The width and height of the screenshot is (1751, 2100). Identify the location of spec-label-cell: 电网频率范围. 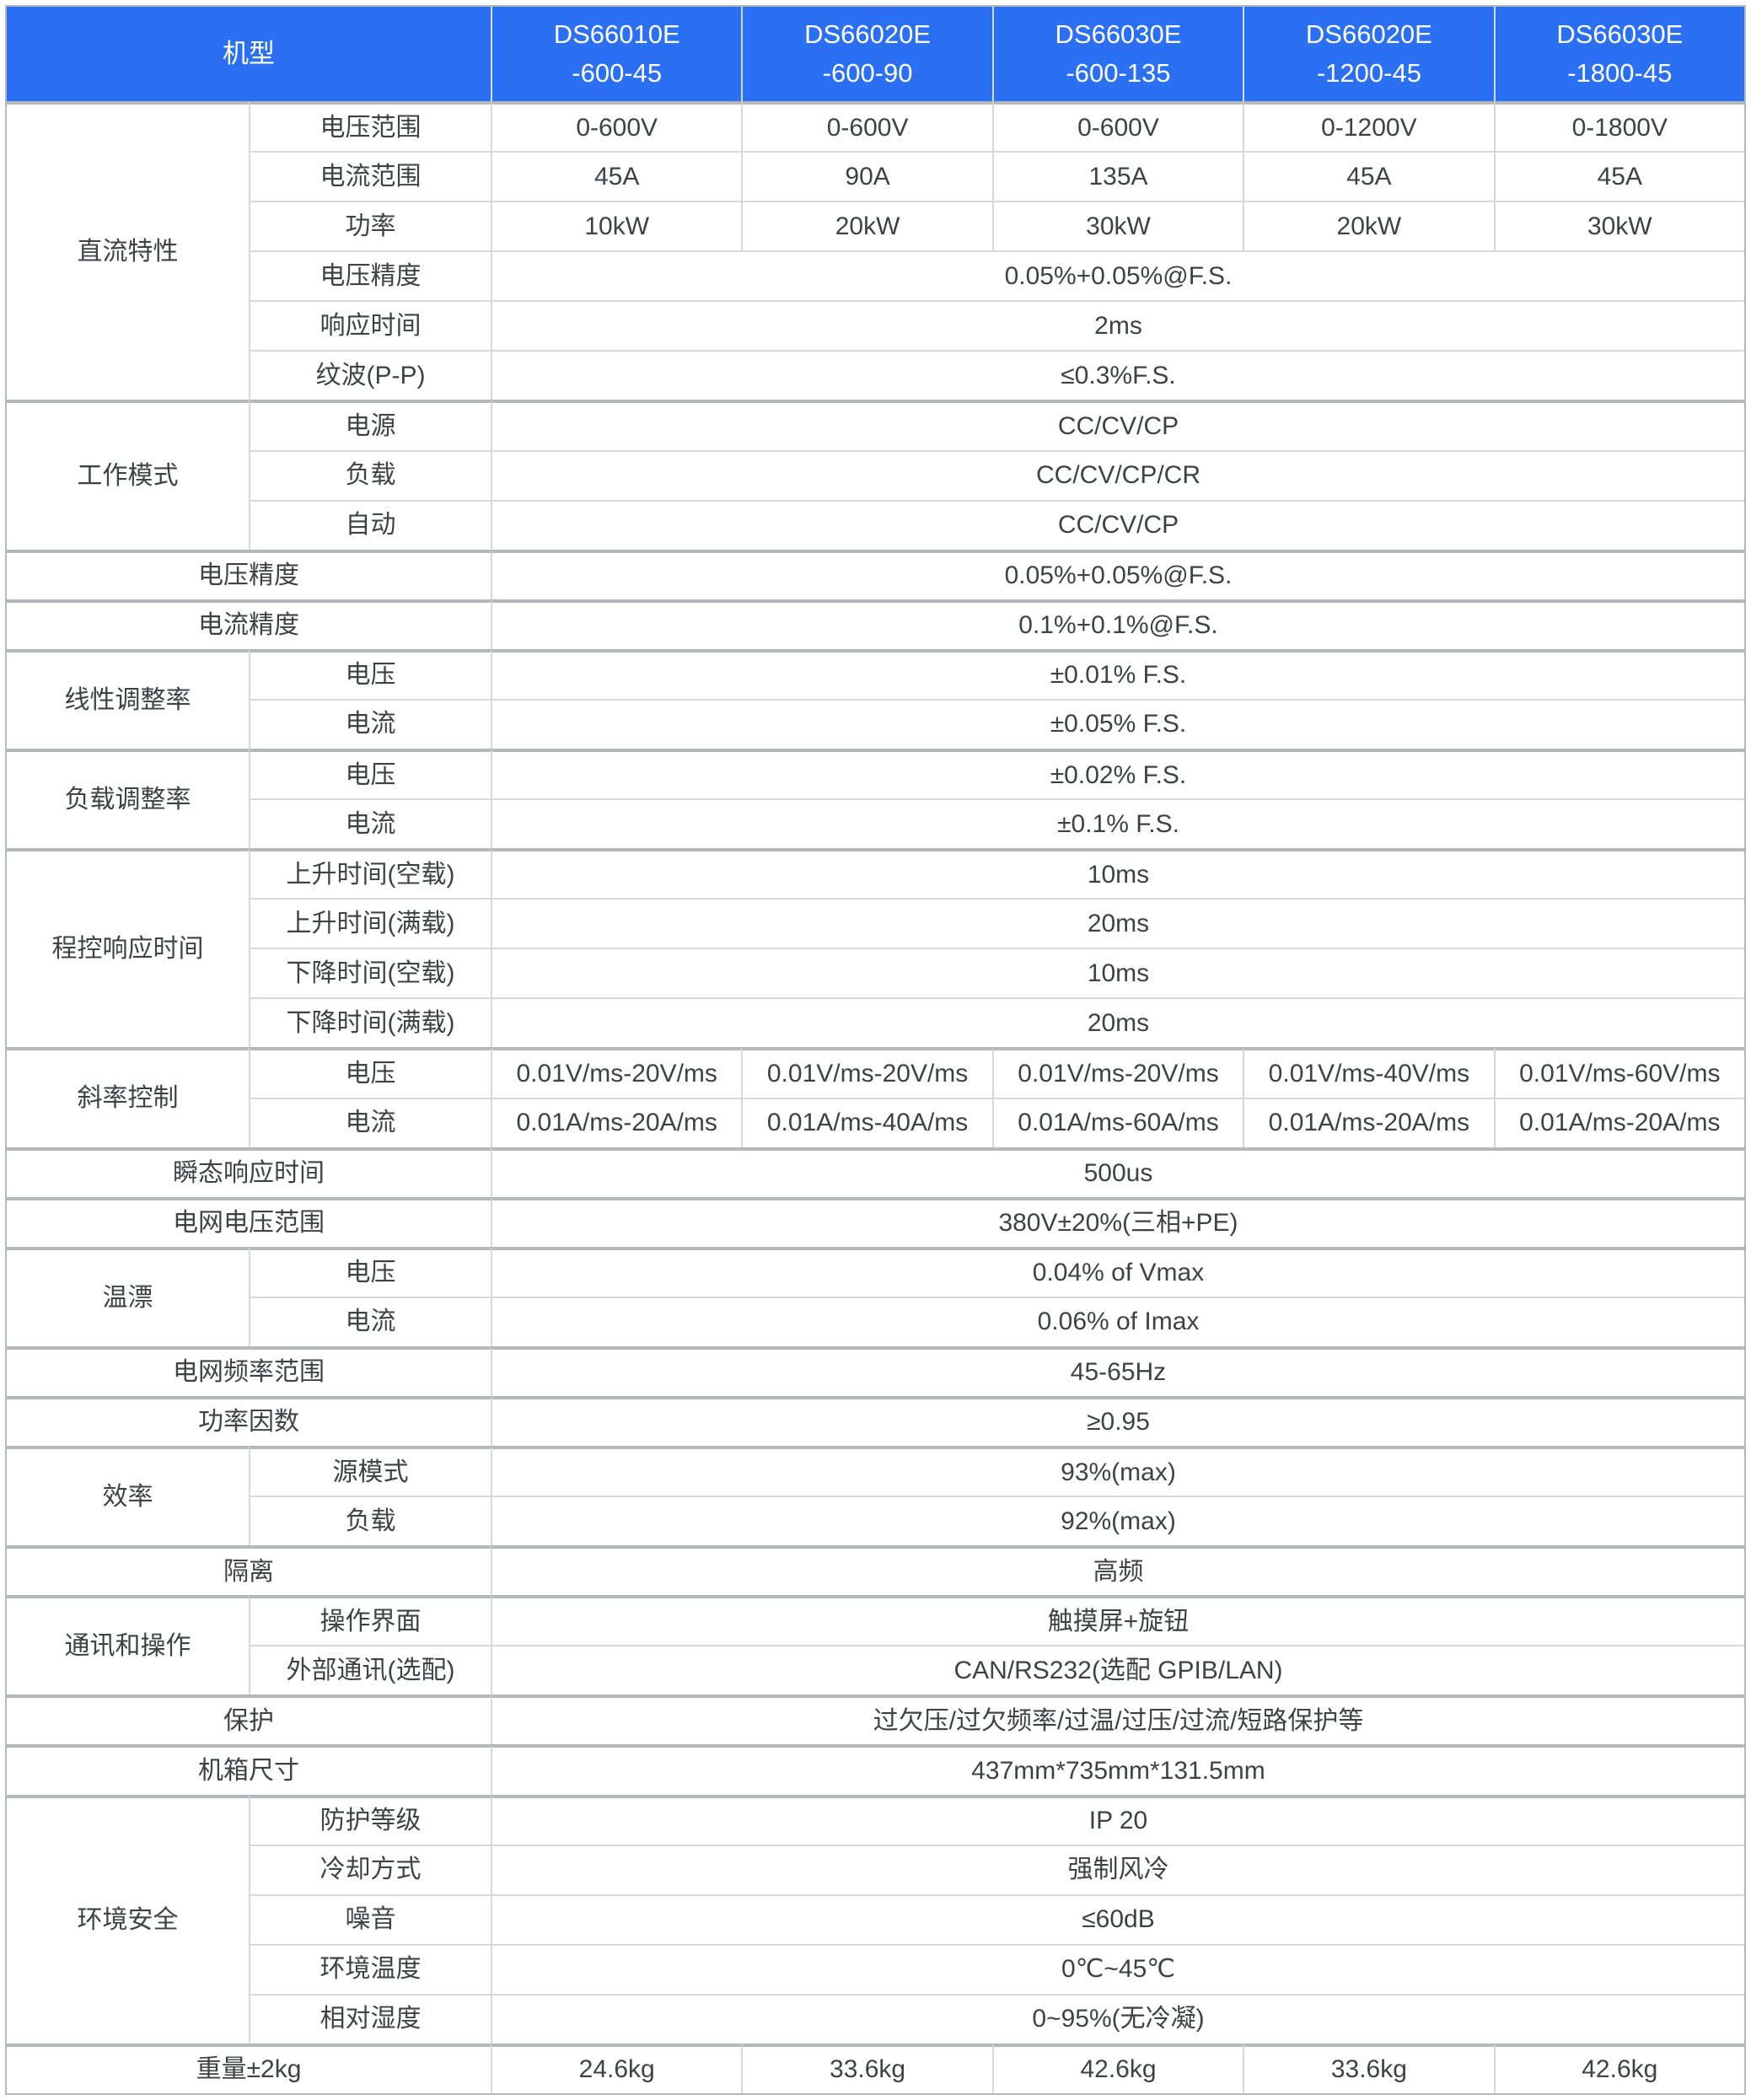
(249, 1371).